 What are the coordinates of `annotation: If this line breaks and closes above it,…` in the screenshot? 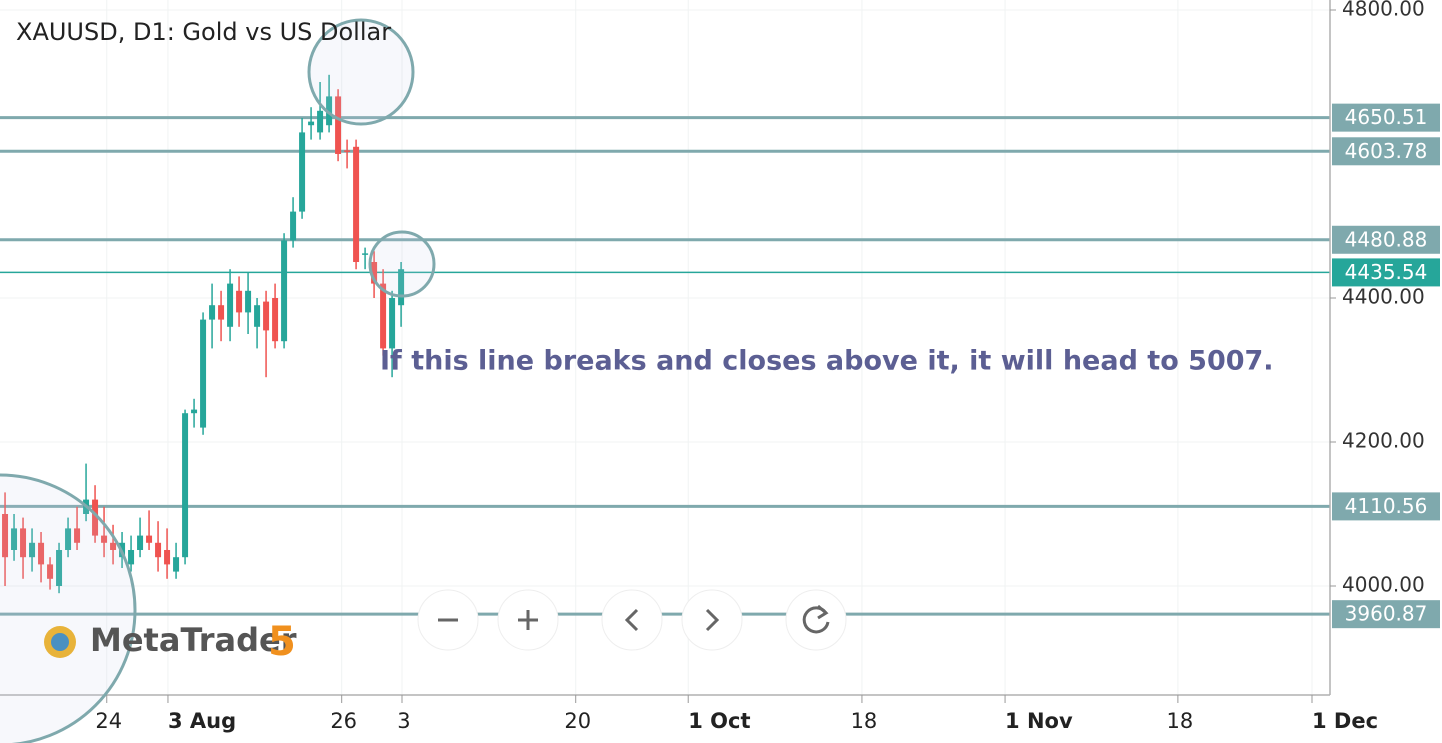 It's located at (827, 361).